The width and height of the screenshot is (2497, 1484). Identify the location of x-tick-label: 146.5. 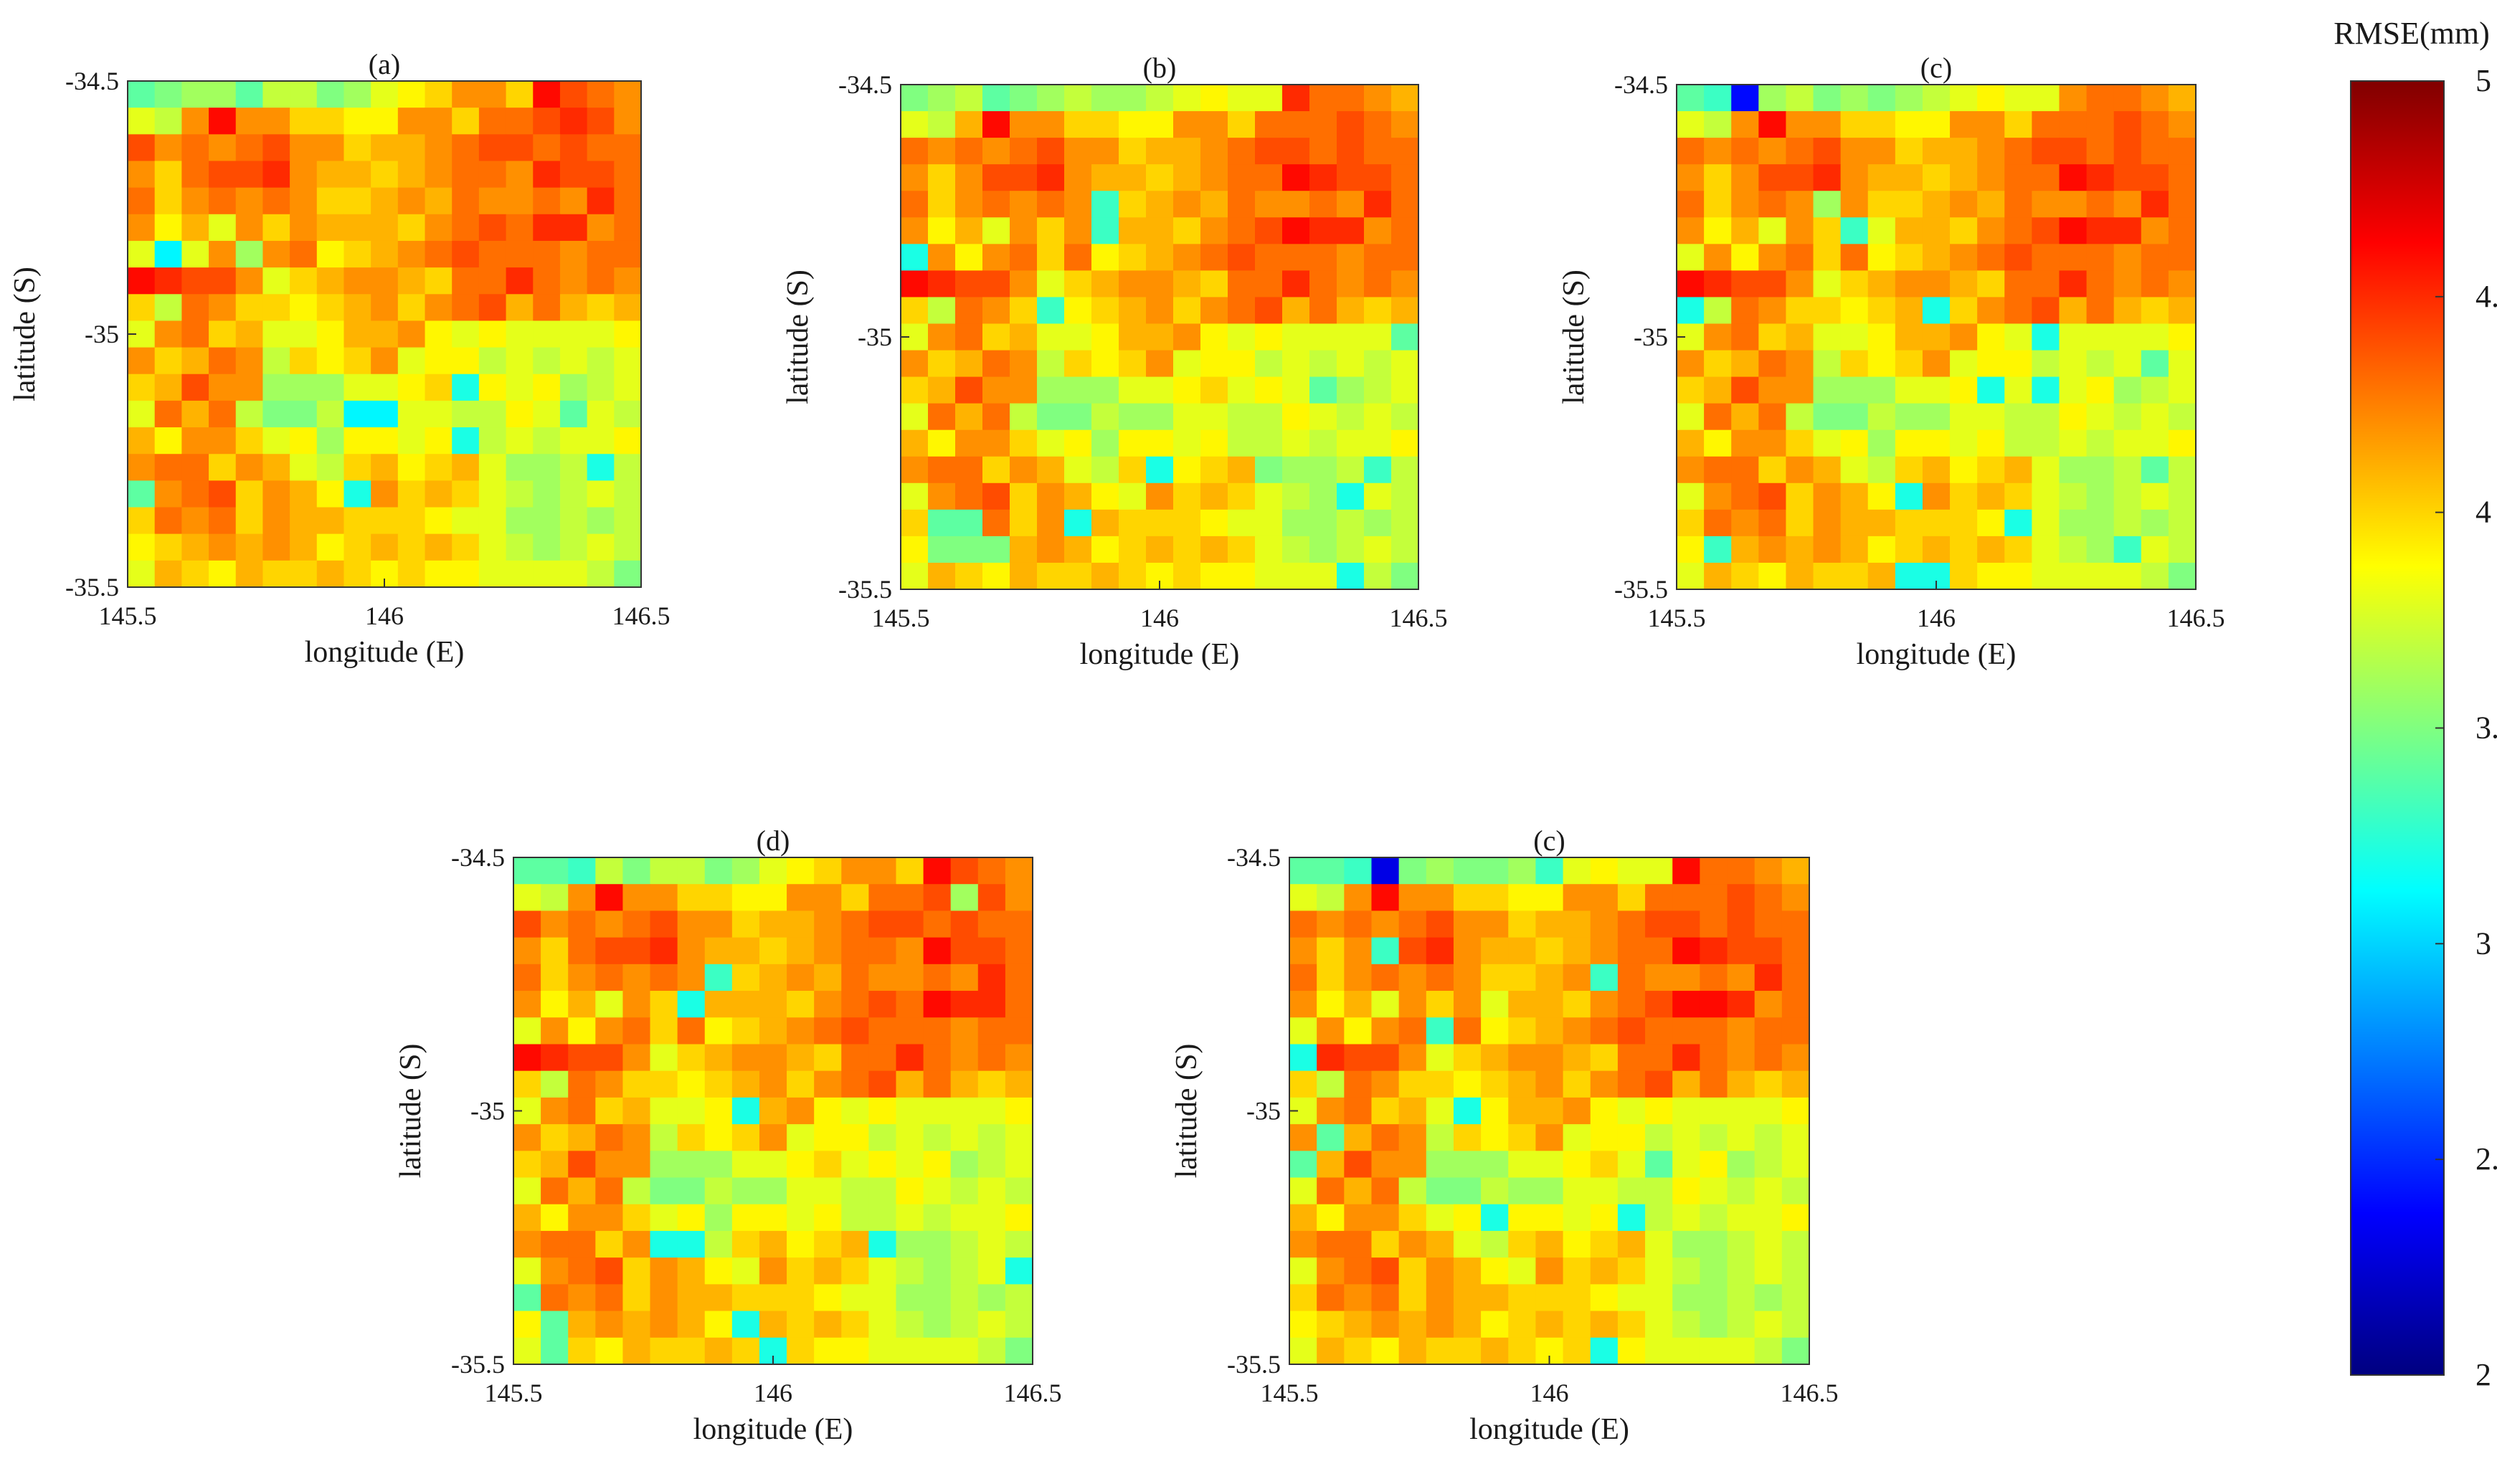
(641, 616).